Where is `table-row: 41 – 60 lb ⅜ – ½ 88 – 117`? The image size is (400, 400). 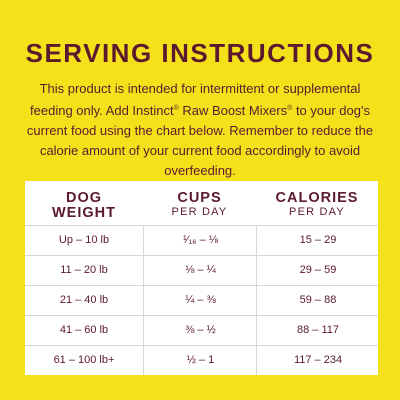 table-row: 41 – 60 lb ⅜ – ½ 88 – 117 is located at coordinates (201, 330).